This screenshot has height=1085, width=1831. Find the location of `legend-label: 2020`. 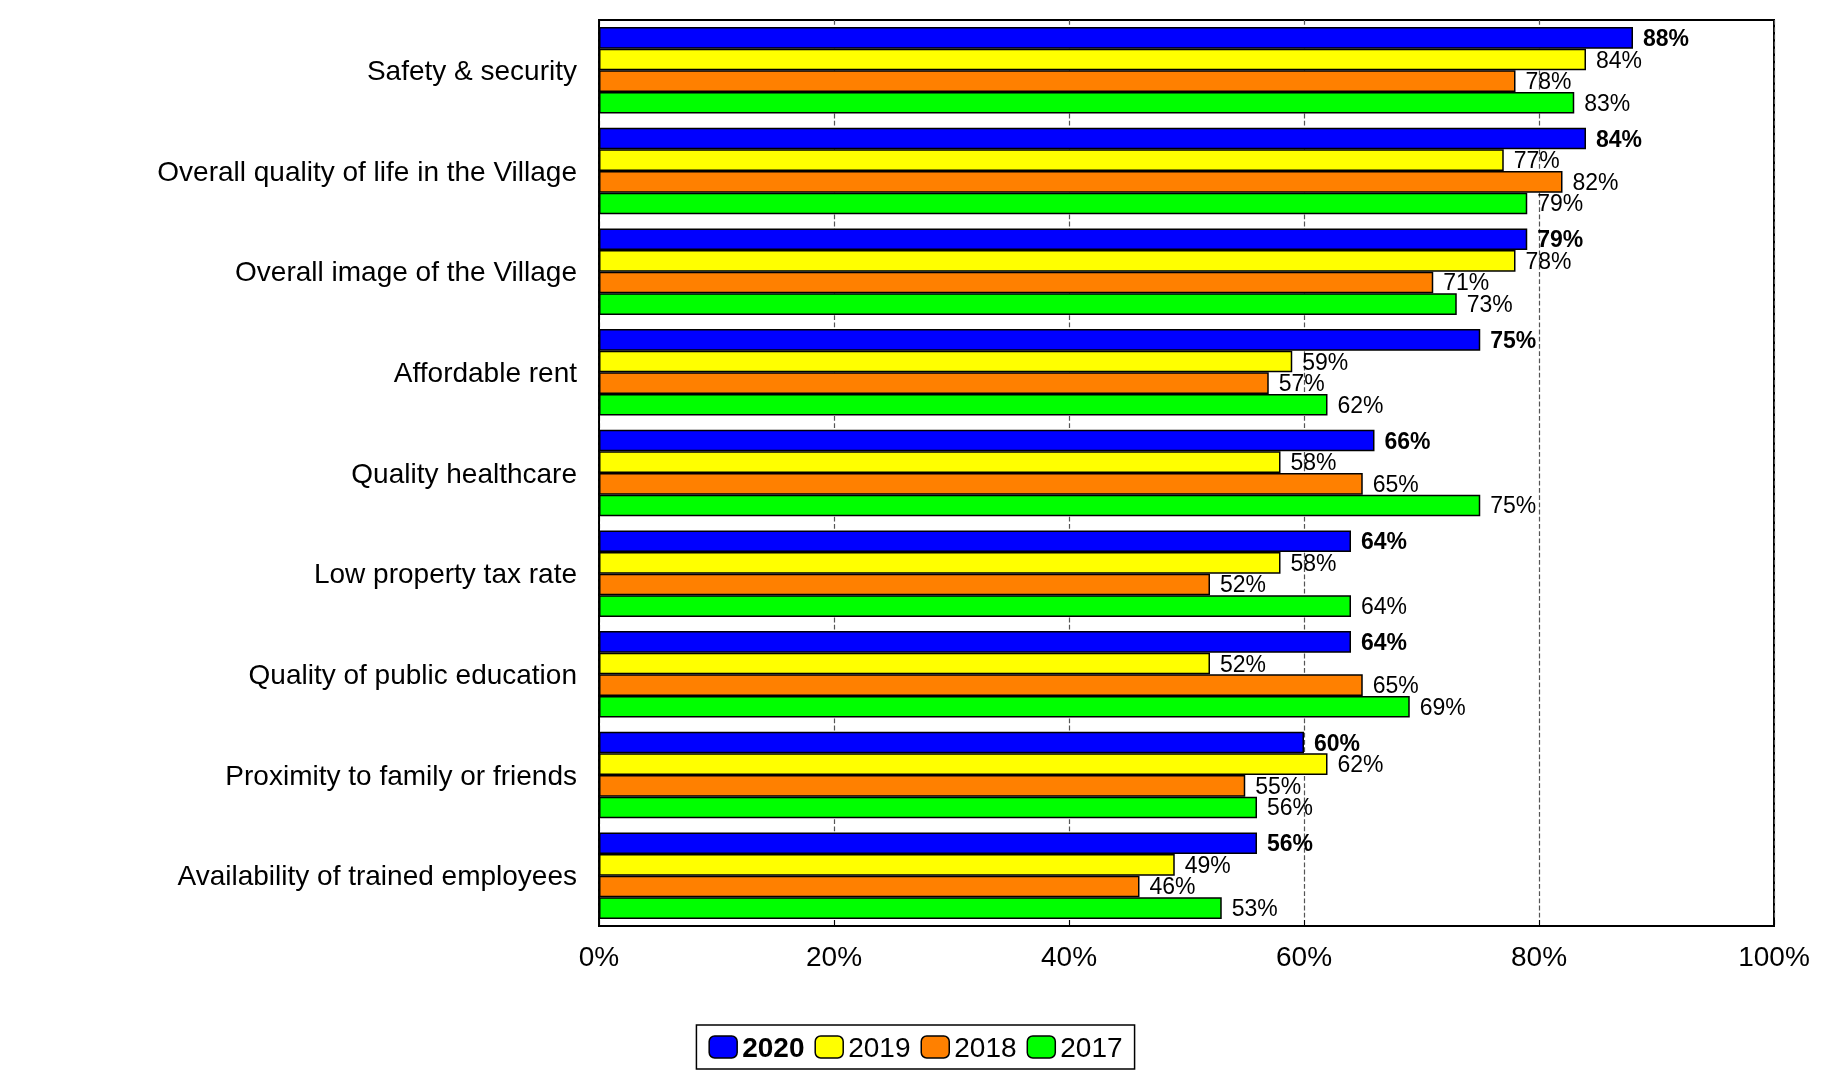

legend-label: 2020 is located at coordinates (773, 1047).